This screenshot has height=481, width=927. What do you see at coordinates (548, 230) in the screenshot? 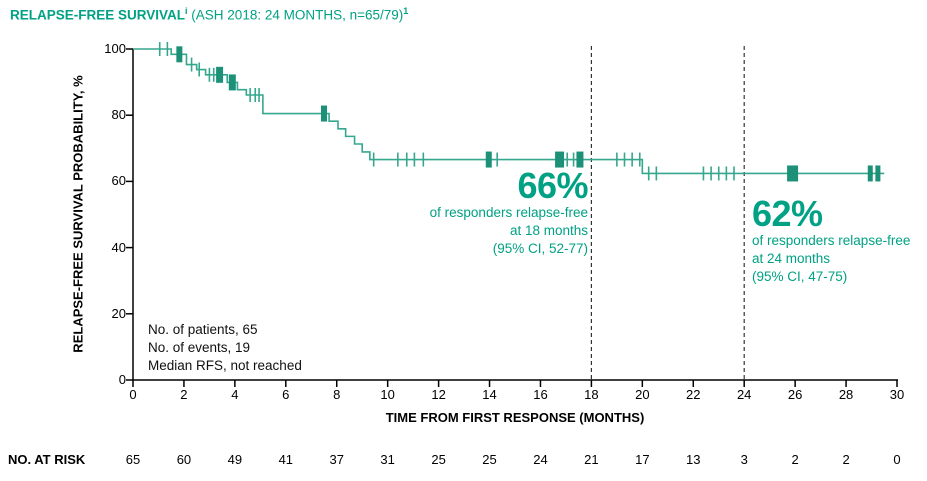
I see `callout-18-line2: at 18 months` at bounding box center [548, 230].